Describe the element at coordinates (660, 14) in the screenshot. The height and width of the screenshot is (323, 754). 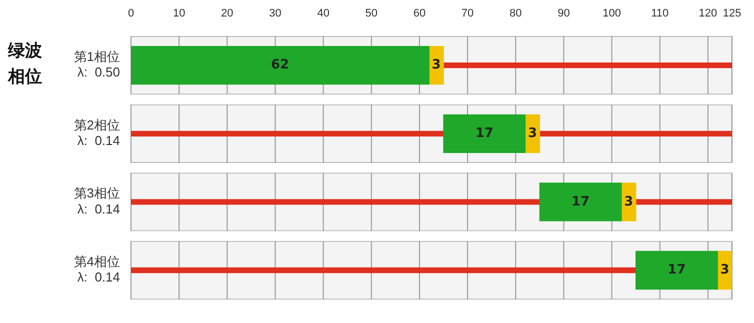
I see `x-tick-label: 110` at that location.